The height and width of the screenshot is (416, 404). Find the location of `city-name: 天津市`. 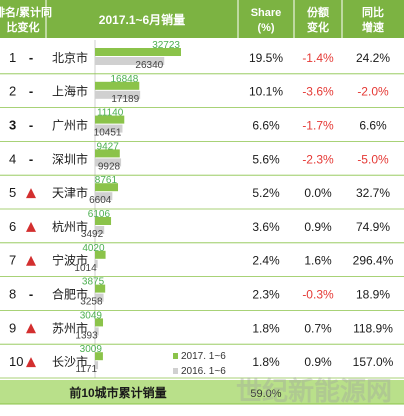

city-name: 天津市 is located at coordinates (70, 192).